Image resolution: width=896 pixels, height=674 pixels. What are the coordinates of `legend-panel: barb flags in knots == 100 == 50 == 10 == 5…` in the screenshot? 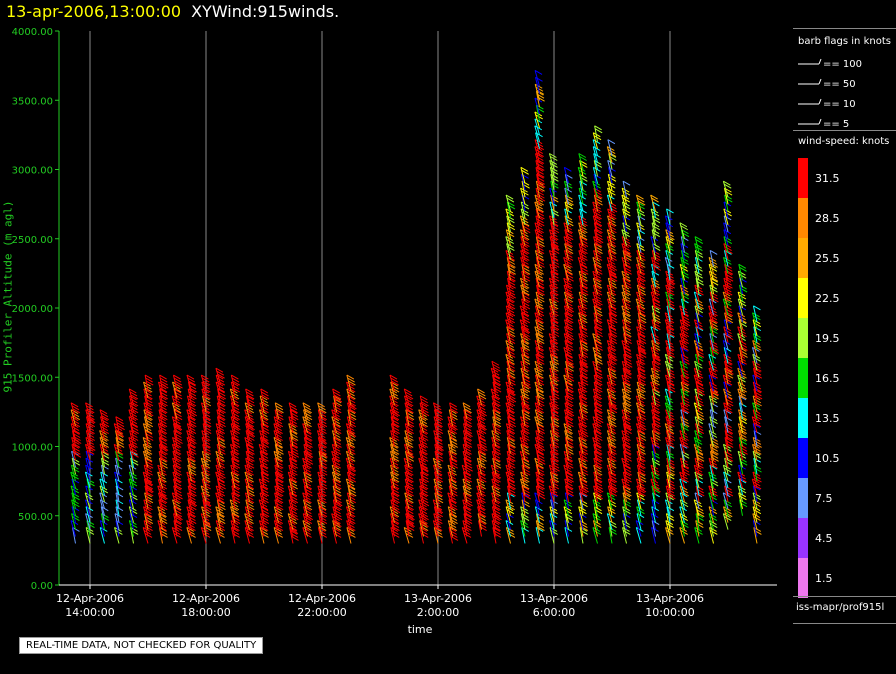 It's located at (844, 326).